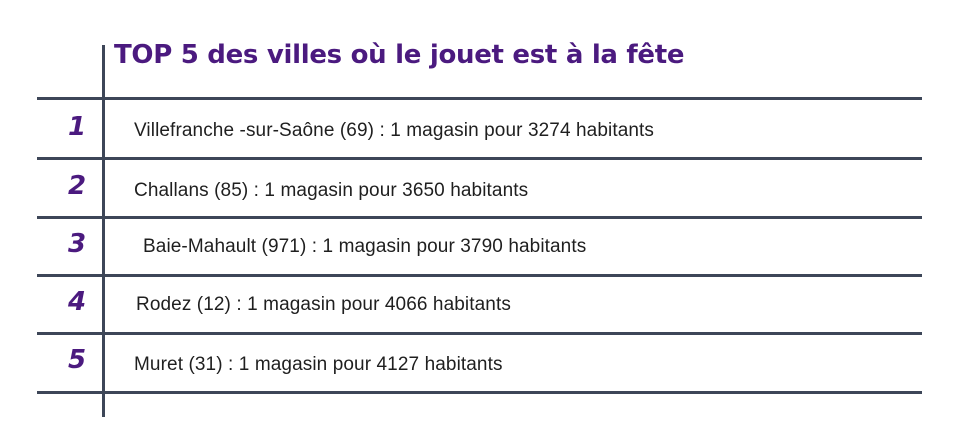  What do you see at coordinates (77, 360) in the screenshot?
I see `rank-number: 5` at bounding box center [77, 360].